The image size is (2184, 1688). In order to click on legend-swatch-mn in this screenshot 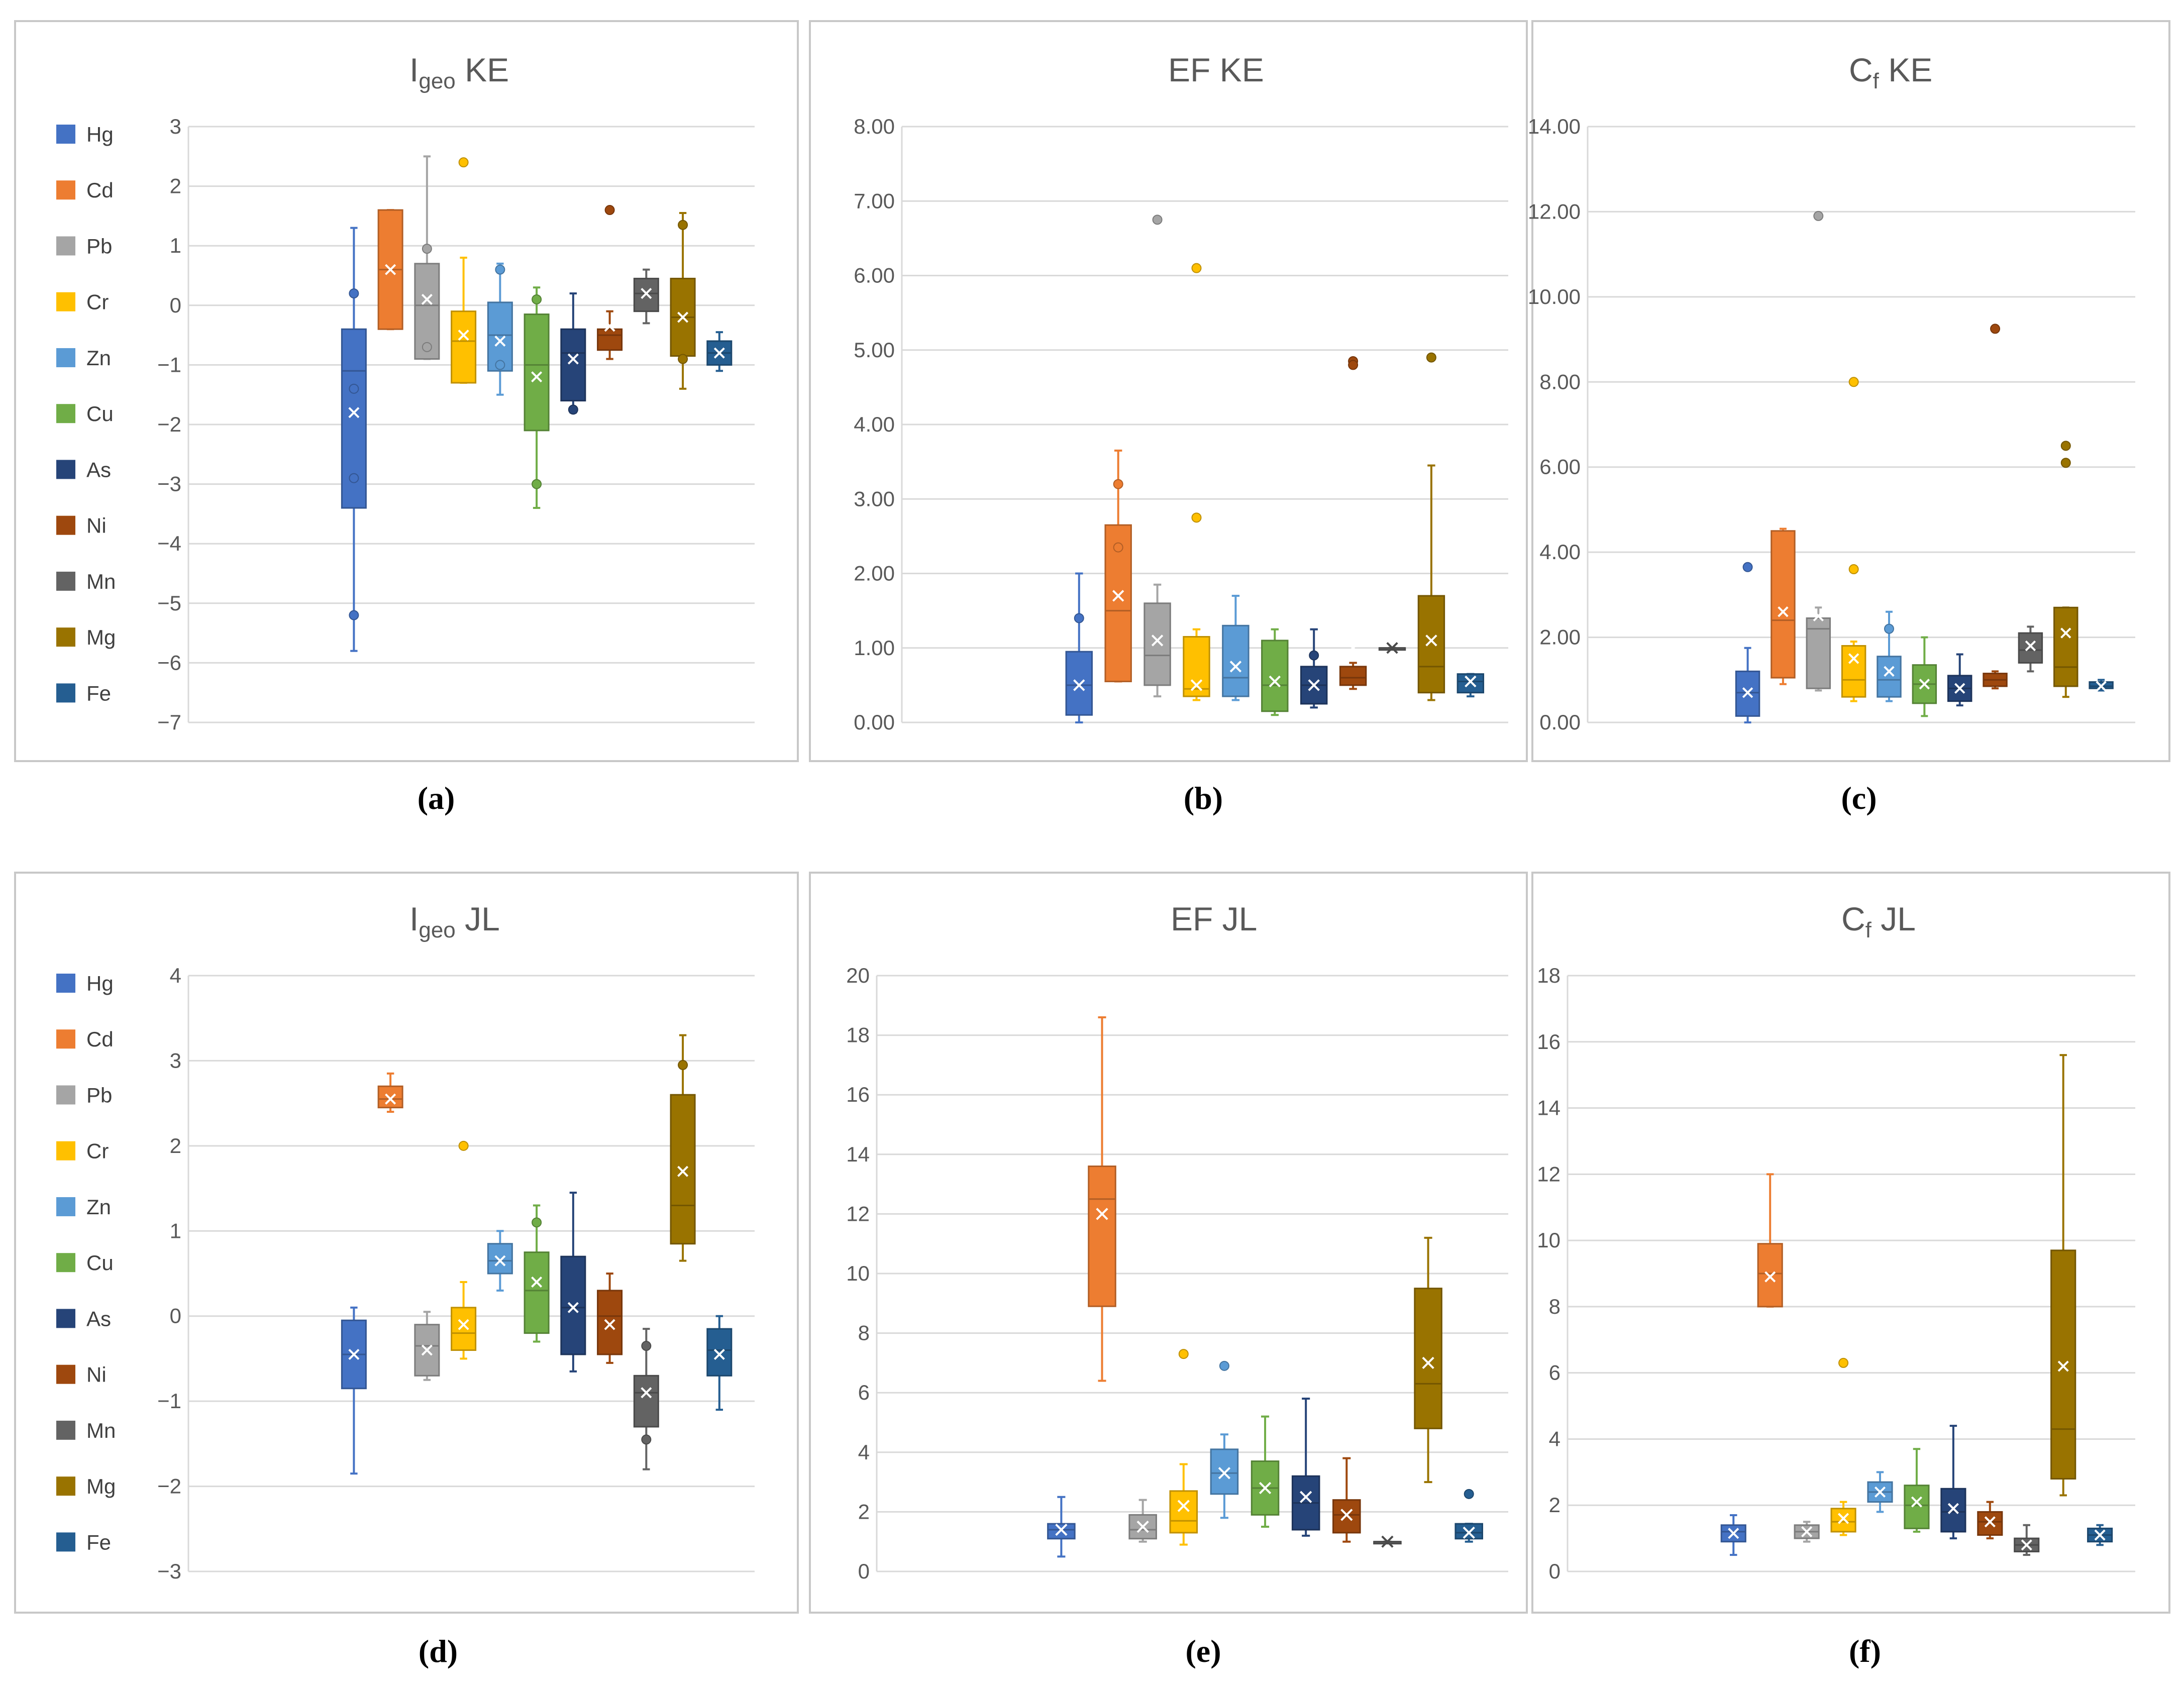, I will do `click(66, 581)`.